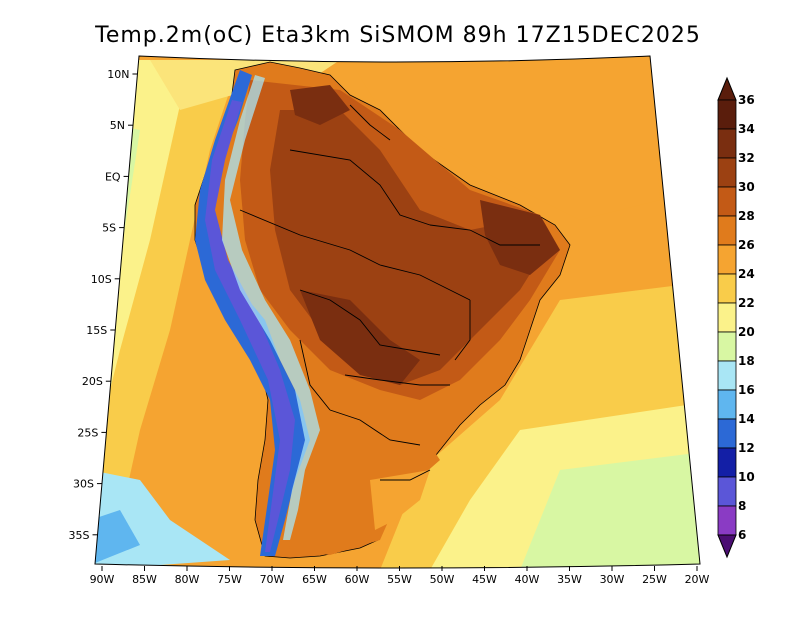 This screenshot has width=800, height=618. I want to click on lon-tick-label: 40W, so click(527, 579).